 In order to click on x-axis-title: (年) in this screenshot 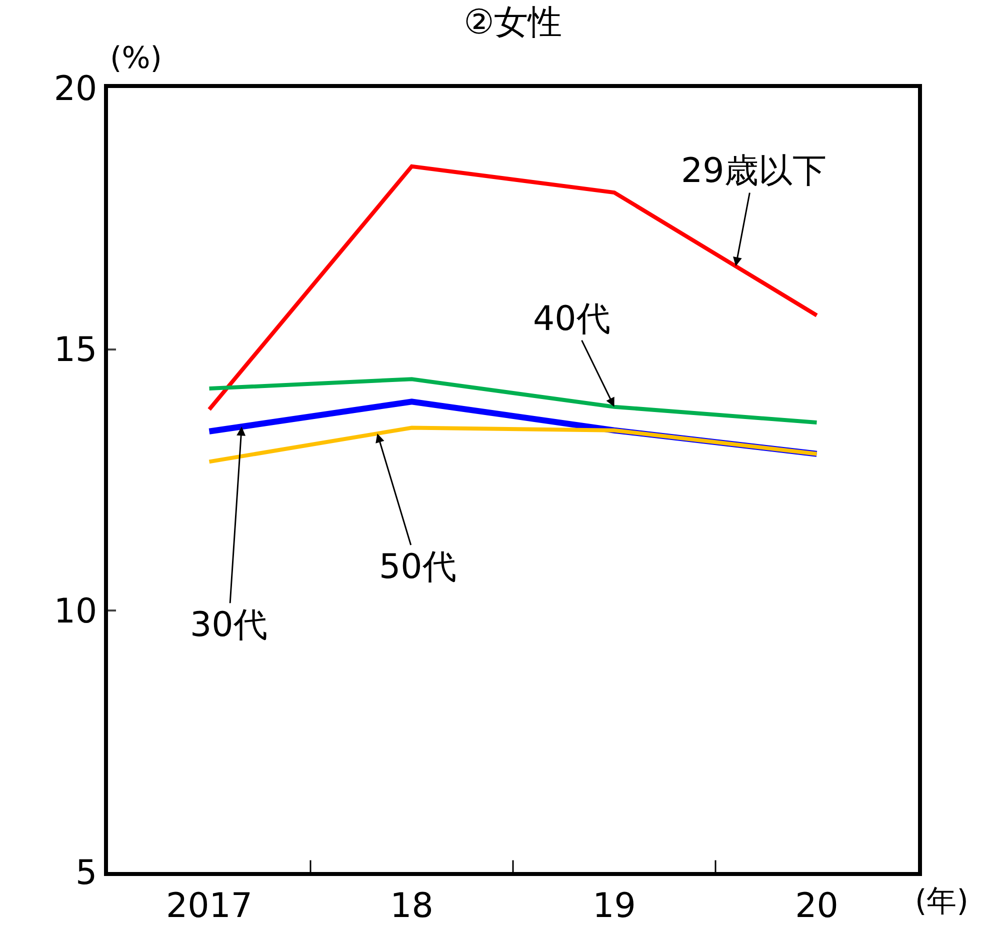, I will do `click(941, 901)`.